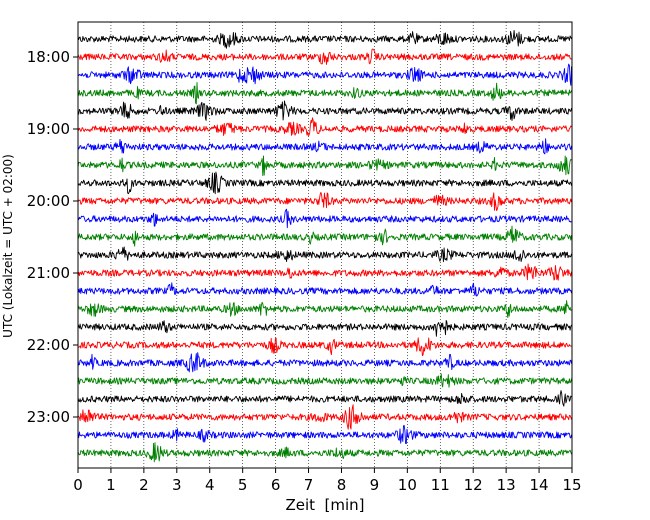  Describe the element at coordinates (440, 485) in the screenshot. I see `x-tick-label: 11` at that location.